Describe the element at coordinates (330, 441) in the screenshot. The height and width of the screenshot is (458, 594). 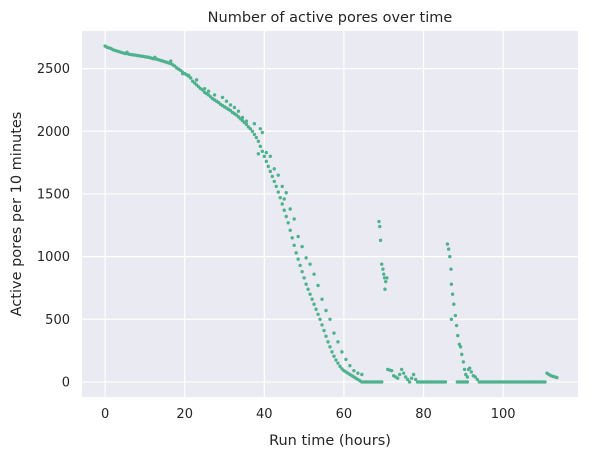
I see `x-axis-label: Run time (hours)` at that location.